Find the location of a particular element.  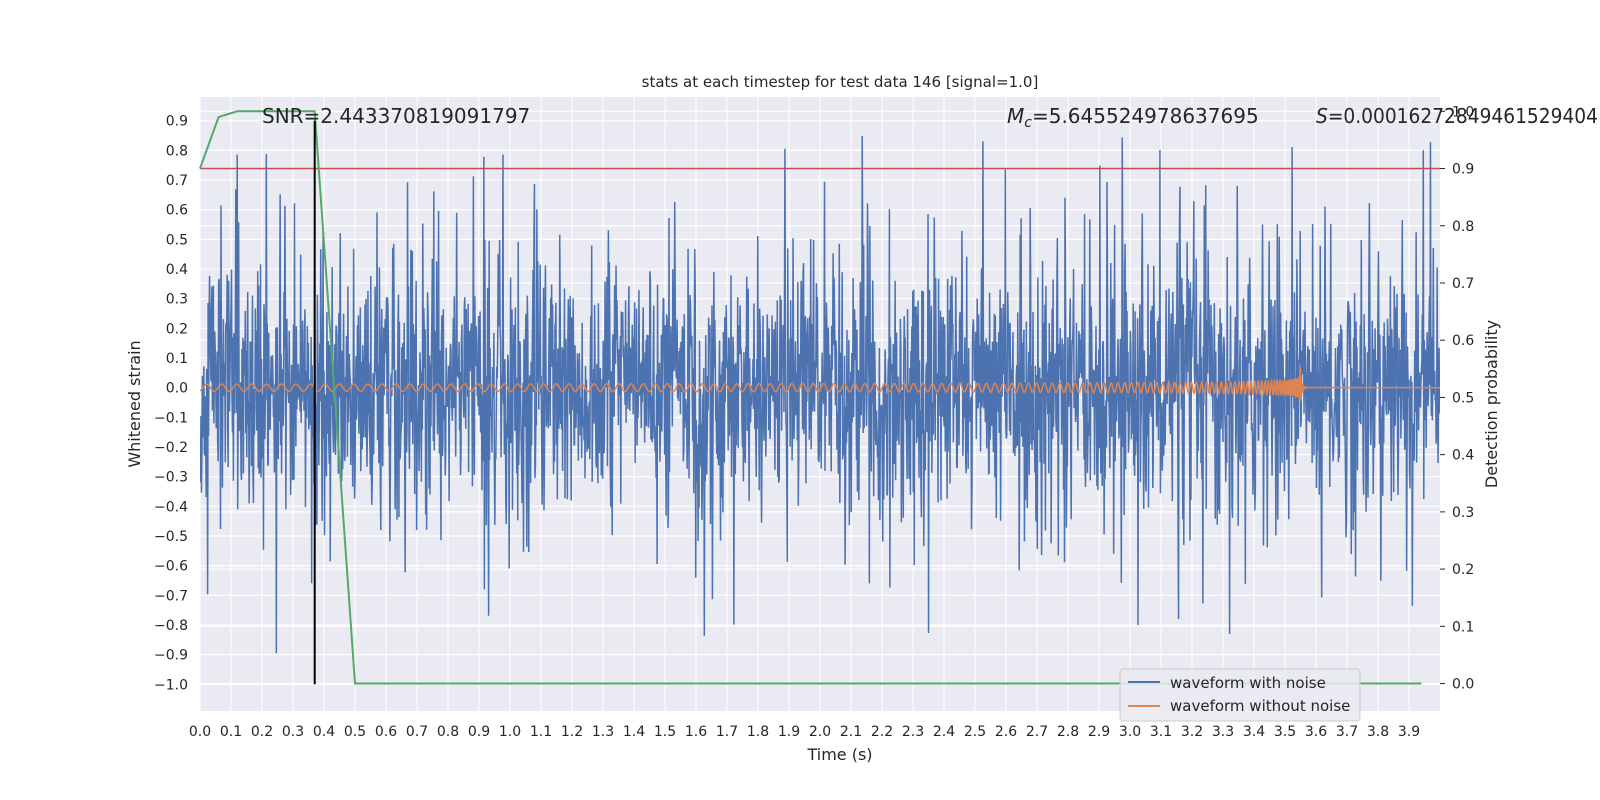

x-tick-label: 2.6 is located at coordinates (1006, 732).